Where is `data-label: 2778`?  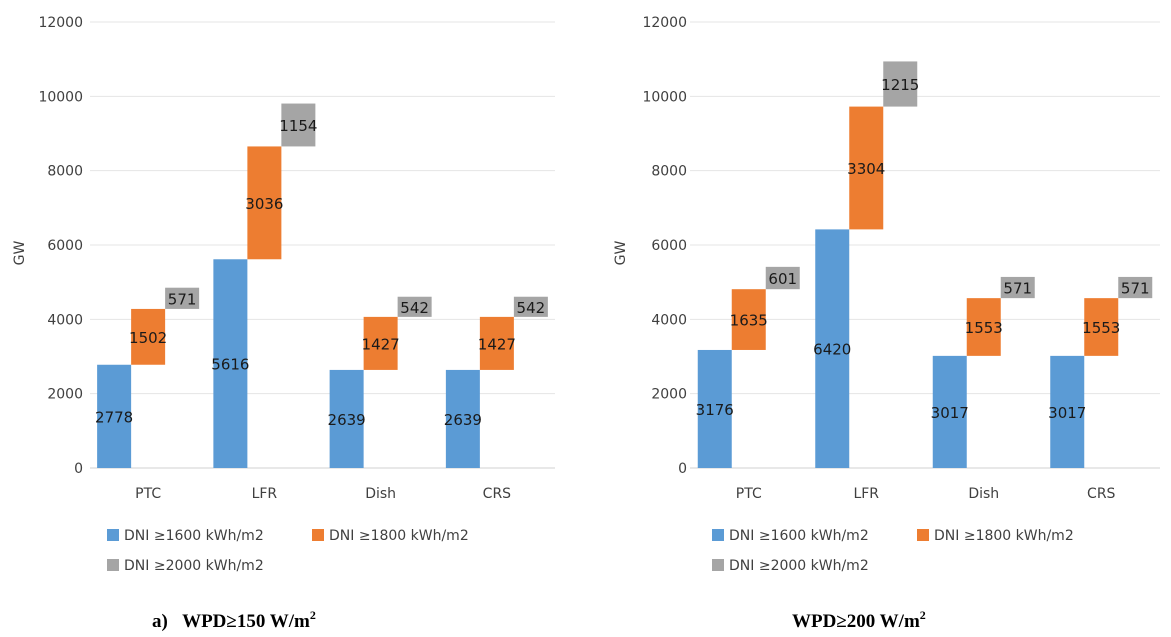 data-label: 2778 is located at coordinates (114, 417).